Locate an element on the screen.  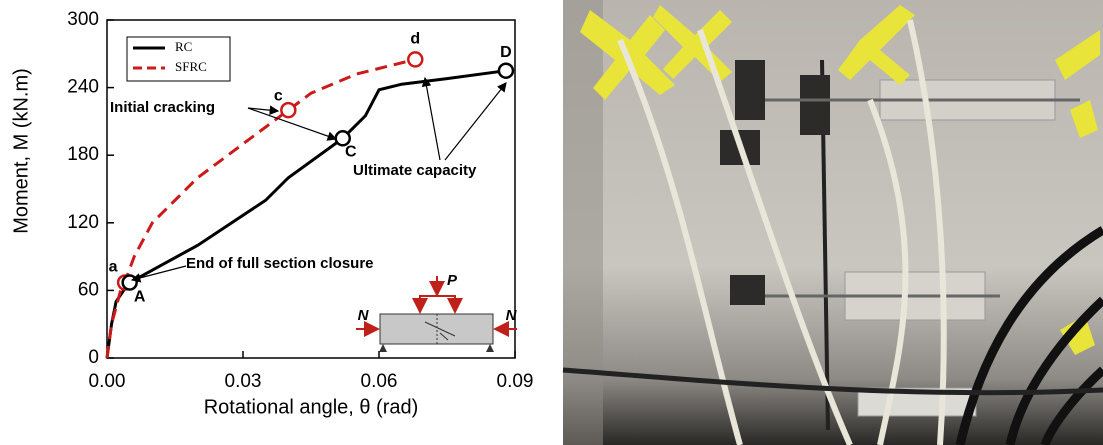
point-label: D is located at coordinates (506, 52).